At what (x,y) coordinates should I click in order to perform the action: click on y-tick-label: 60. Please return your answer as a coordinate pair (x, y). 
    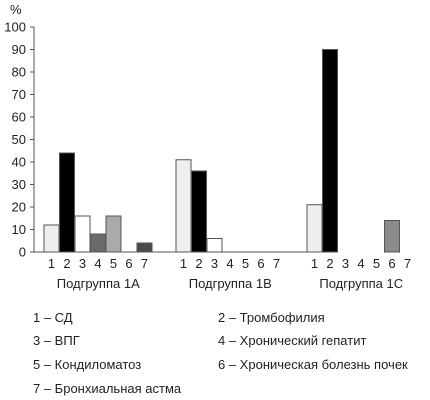
    Looking at the image, I should click on (19, 117).